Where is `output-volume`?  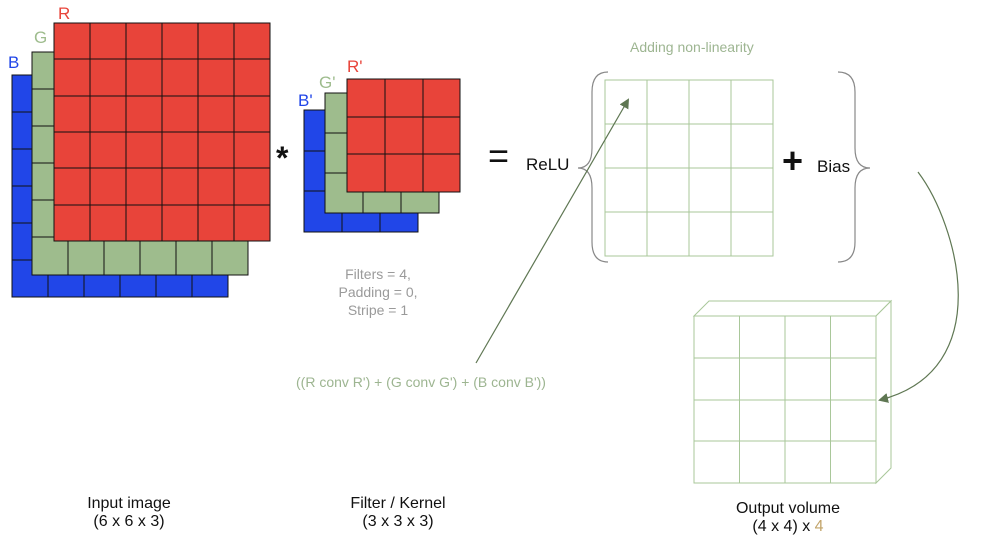 output-volume is located at coordinates (792, 392).